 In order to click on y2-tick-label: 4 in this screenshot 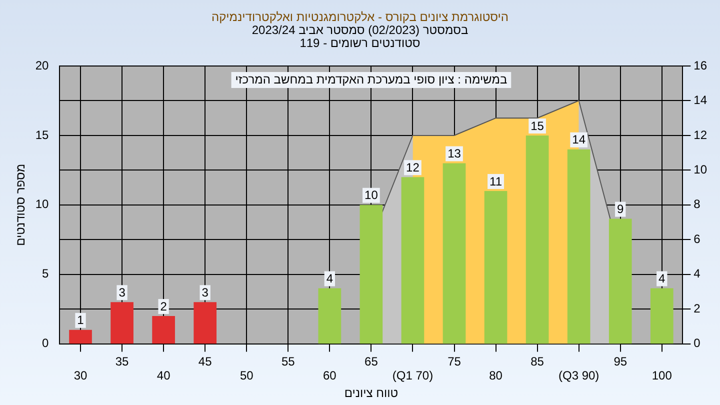, I will do `click(697, 273)`.